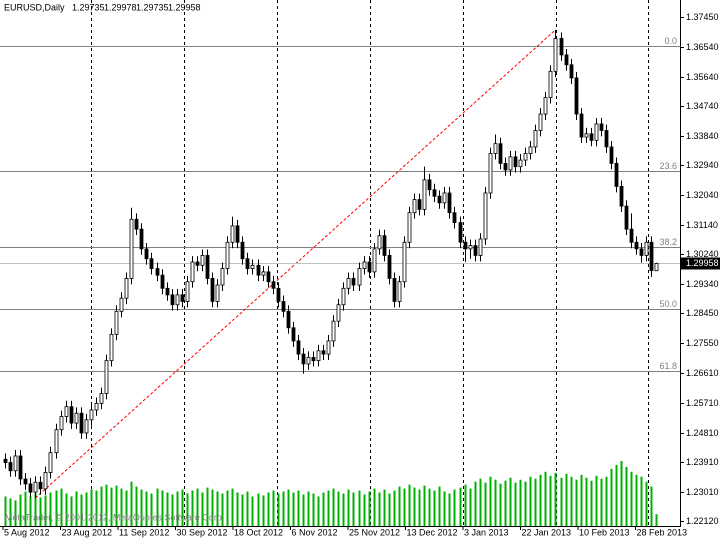 The image size is (720, 540). What do you see at coordinates (702, 254) in the screenshot?
I see `y-tick-label: 1.30240` at bounding box center [702, 254].